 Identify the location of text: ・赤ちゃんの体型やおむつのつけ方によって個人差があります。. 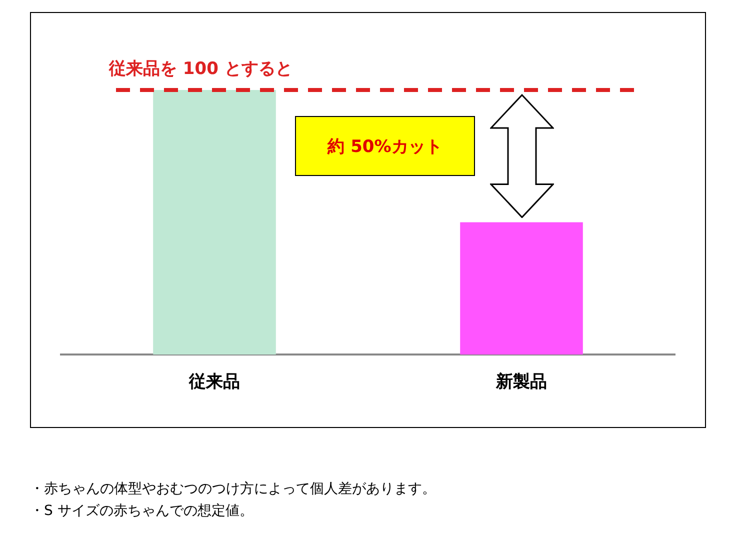
(233, 489).